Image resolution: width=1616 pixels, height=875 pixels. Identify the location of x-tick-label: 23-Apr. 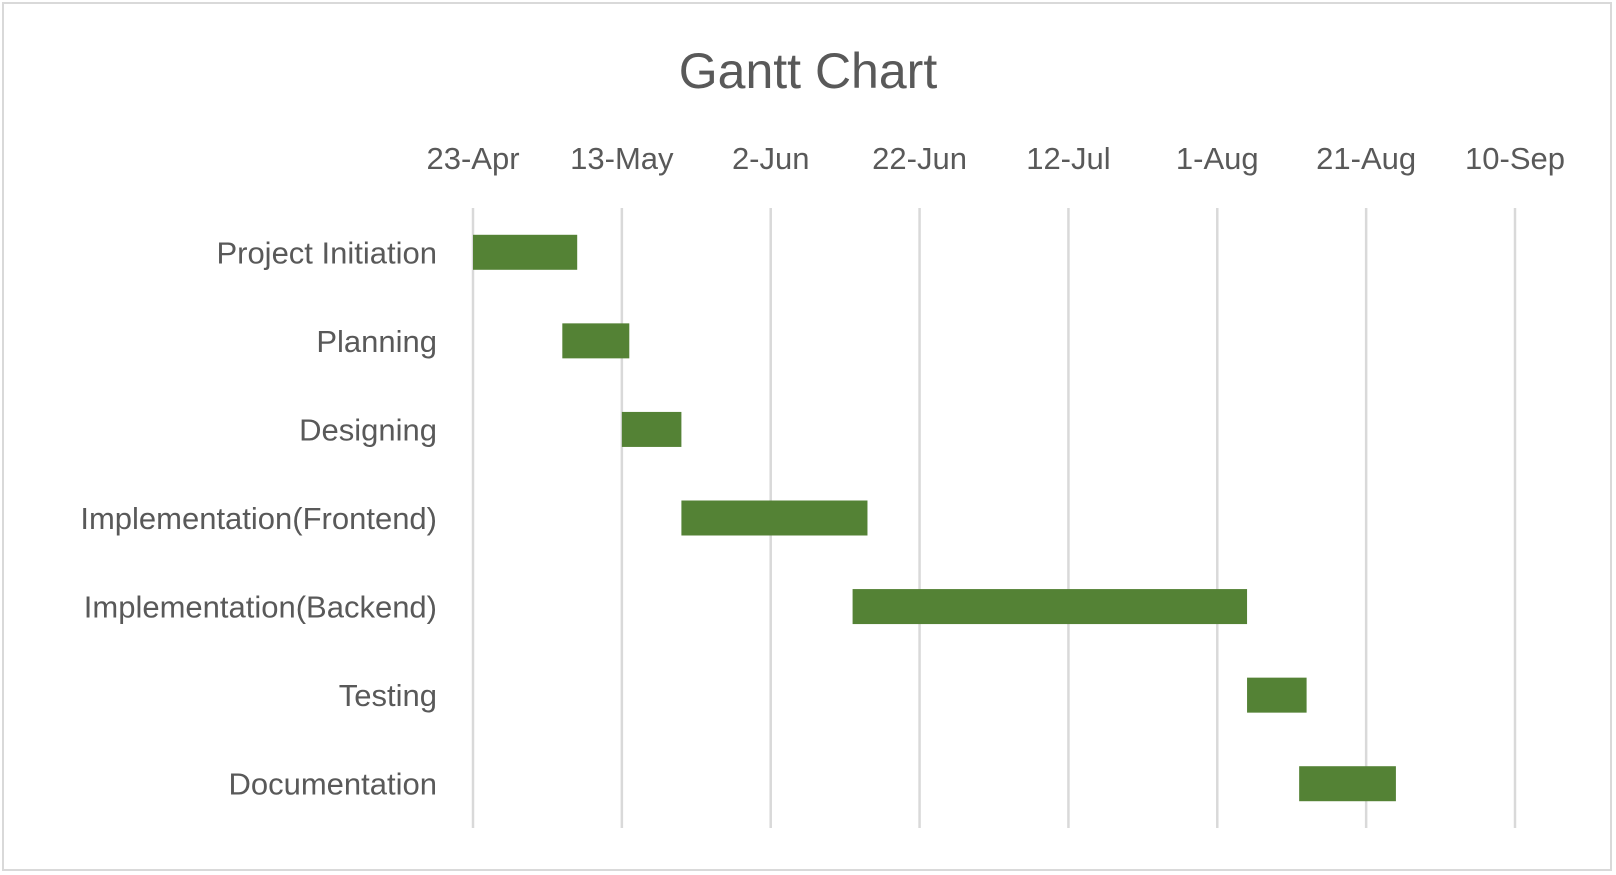
(472, 158).